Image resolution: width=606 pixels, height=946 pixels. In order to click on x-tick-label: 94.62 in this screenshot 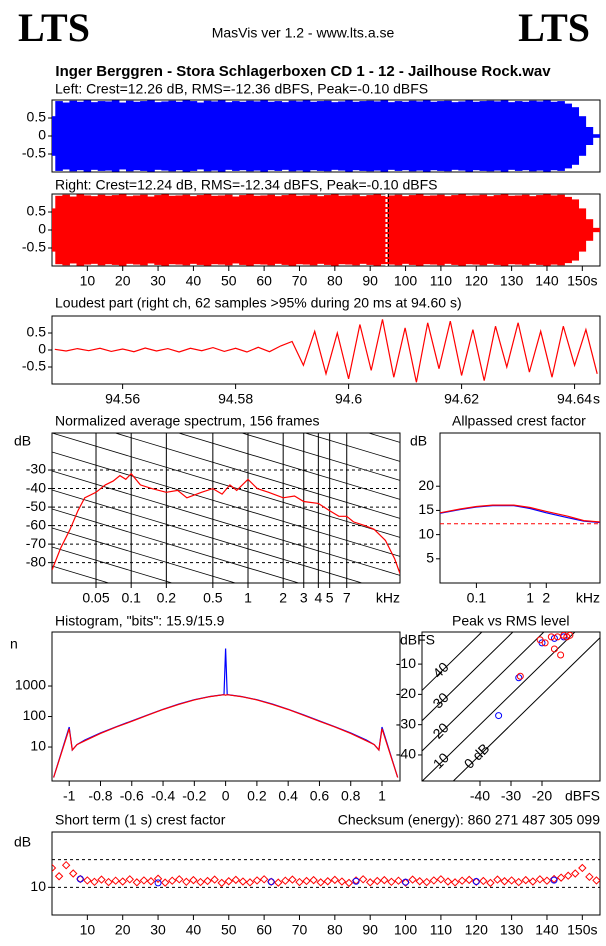, I will do `click(461, 399)`.